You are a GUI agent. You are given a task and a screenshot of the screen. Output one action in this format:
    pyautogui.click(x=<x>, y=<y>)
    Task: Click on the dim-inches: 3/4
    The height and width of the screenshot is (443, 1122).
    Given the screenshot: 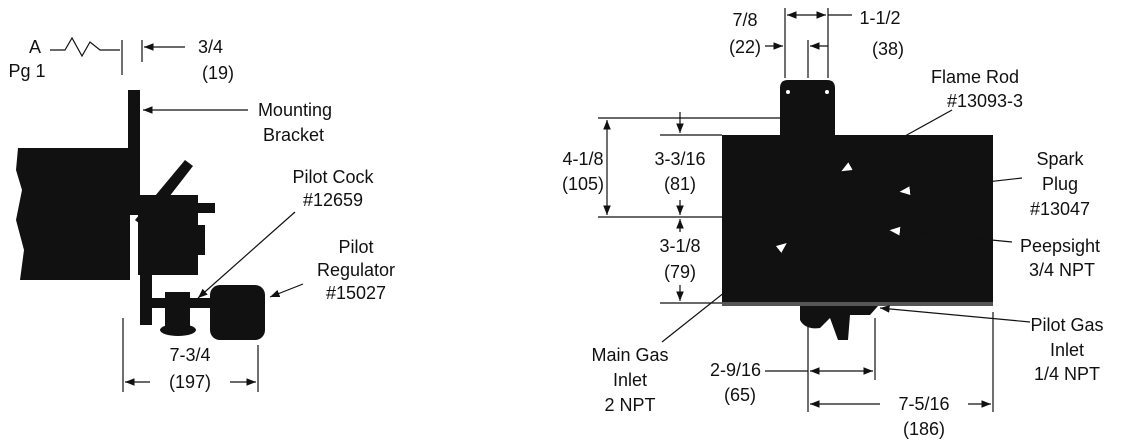 What is the action you would take?
    pyautogui.click(x=210, y=47)
    